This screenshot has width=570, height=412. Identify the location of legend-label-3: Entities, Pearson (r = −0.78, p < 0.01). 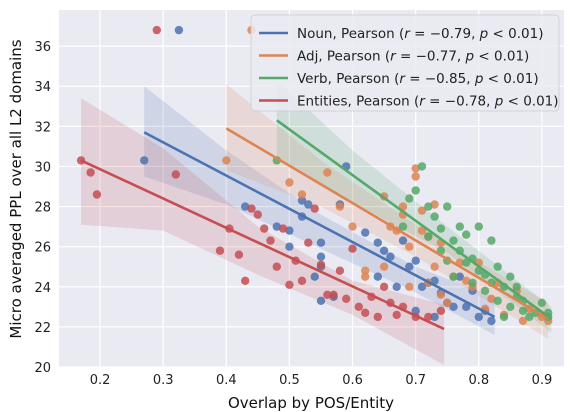
(428, 102).